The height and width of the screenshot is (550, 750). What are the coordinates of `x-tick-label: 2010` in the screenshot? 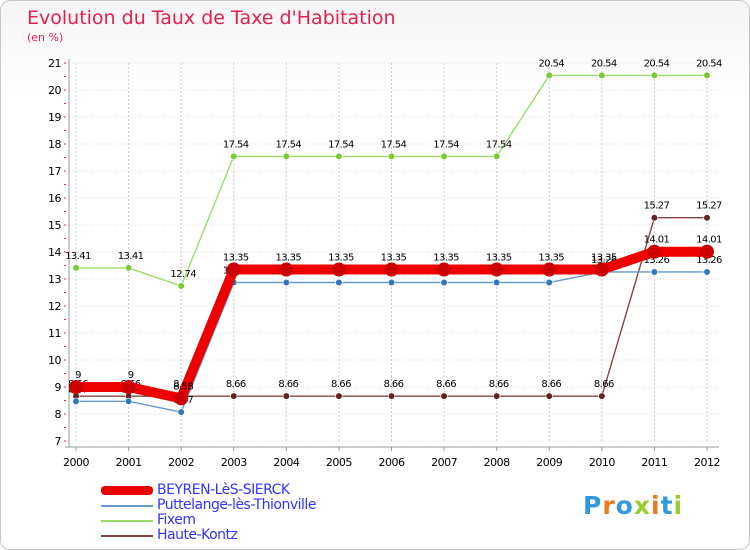 It's located at (602, 462).